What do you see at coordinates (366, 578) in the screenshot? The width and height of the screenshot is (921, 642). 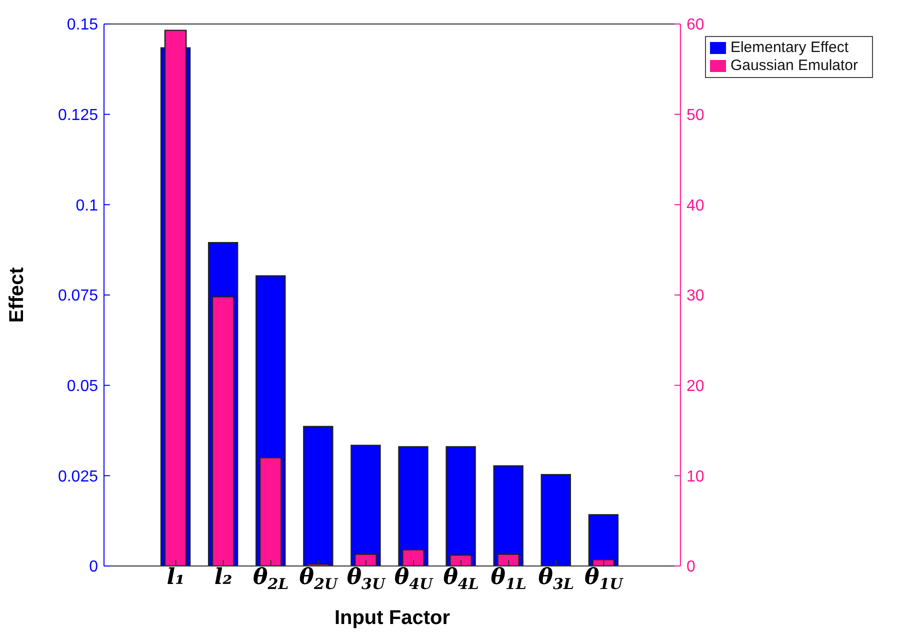 I see `x-tick-label: θ$_{3U}$` at bounding box center [366, 578].